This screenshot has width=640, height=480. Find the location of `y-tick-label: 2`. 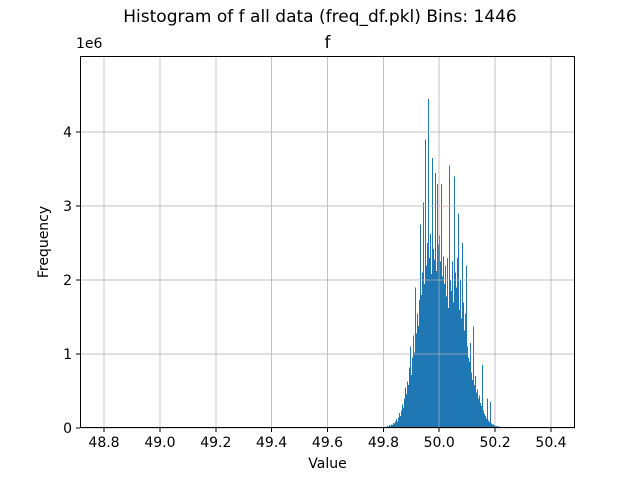

y-tick-label: 2 is located at coordinates (67, 281).